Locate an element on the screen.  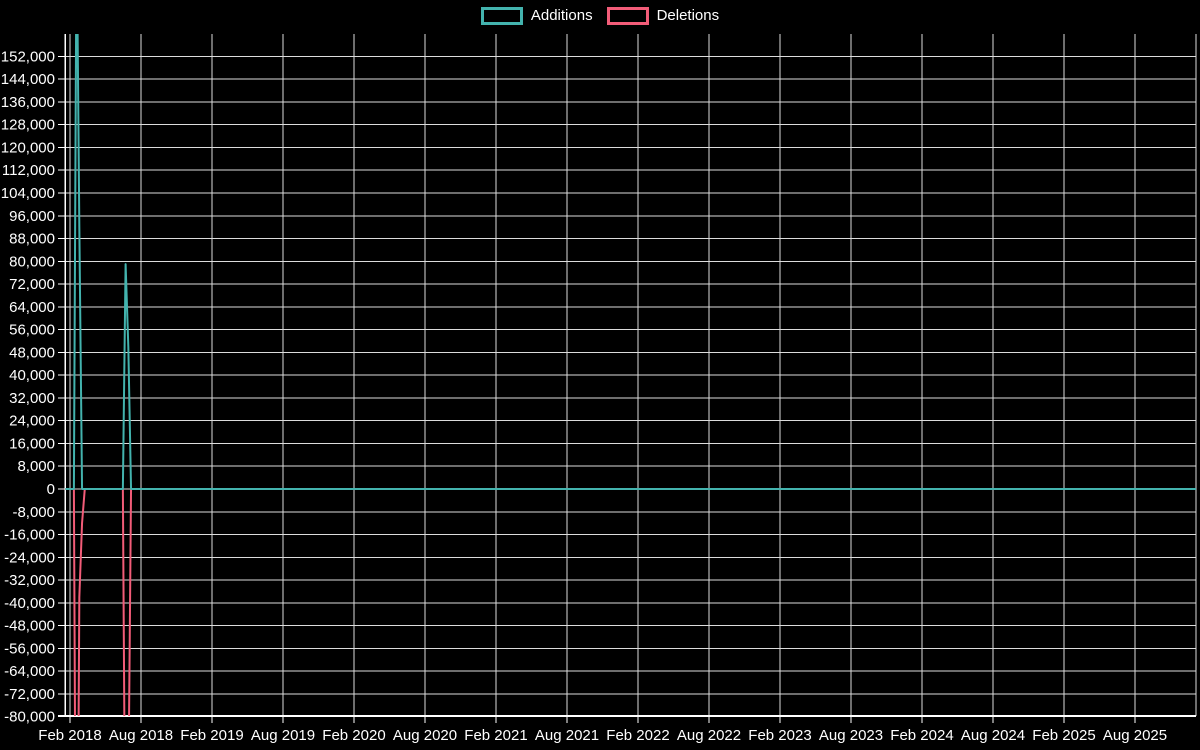
y-tick-label: -56,000 is located at coordinates (29, 648).